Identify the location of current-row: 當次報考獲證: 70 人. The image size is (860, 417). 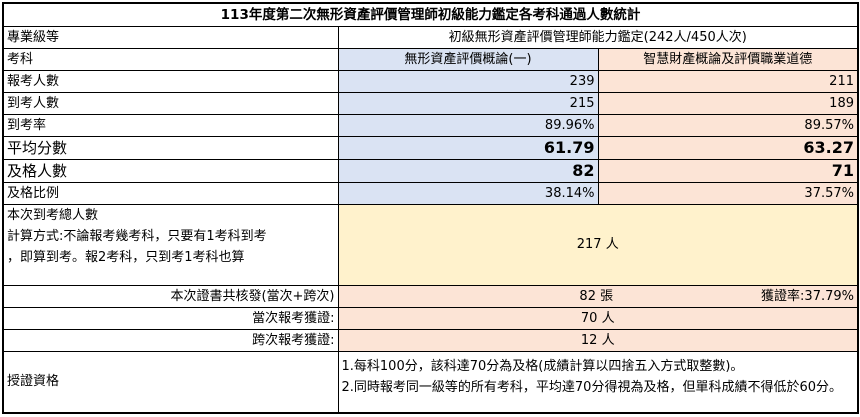
(430, 318).